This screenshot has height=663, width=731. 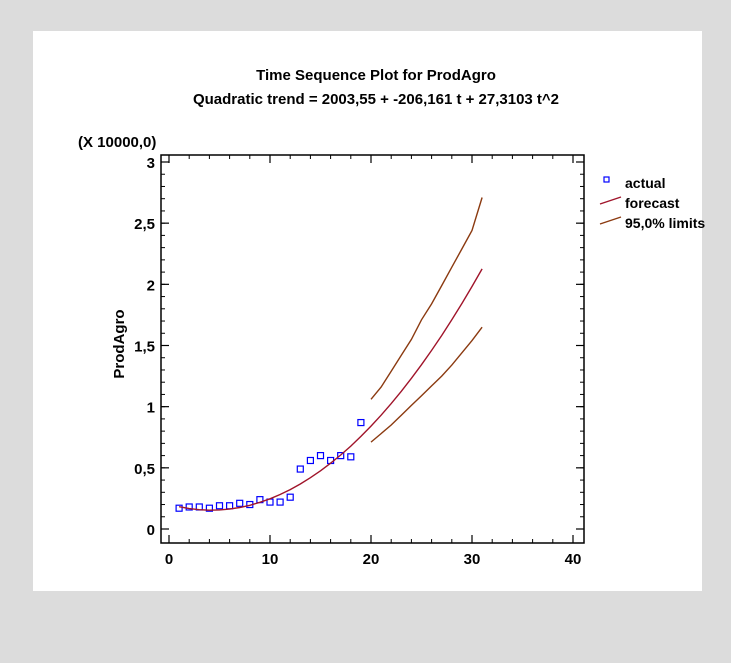 I want to click on x-tick-label: 30, so click(x=472, y=559).